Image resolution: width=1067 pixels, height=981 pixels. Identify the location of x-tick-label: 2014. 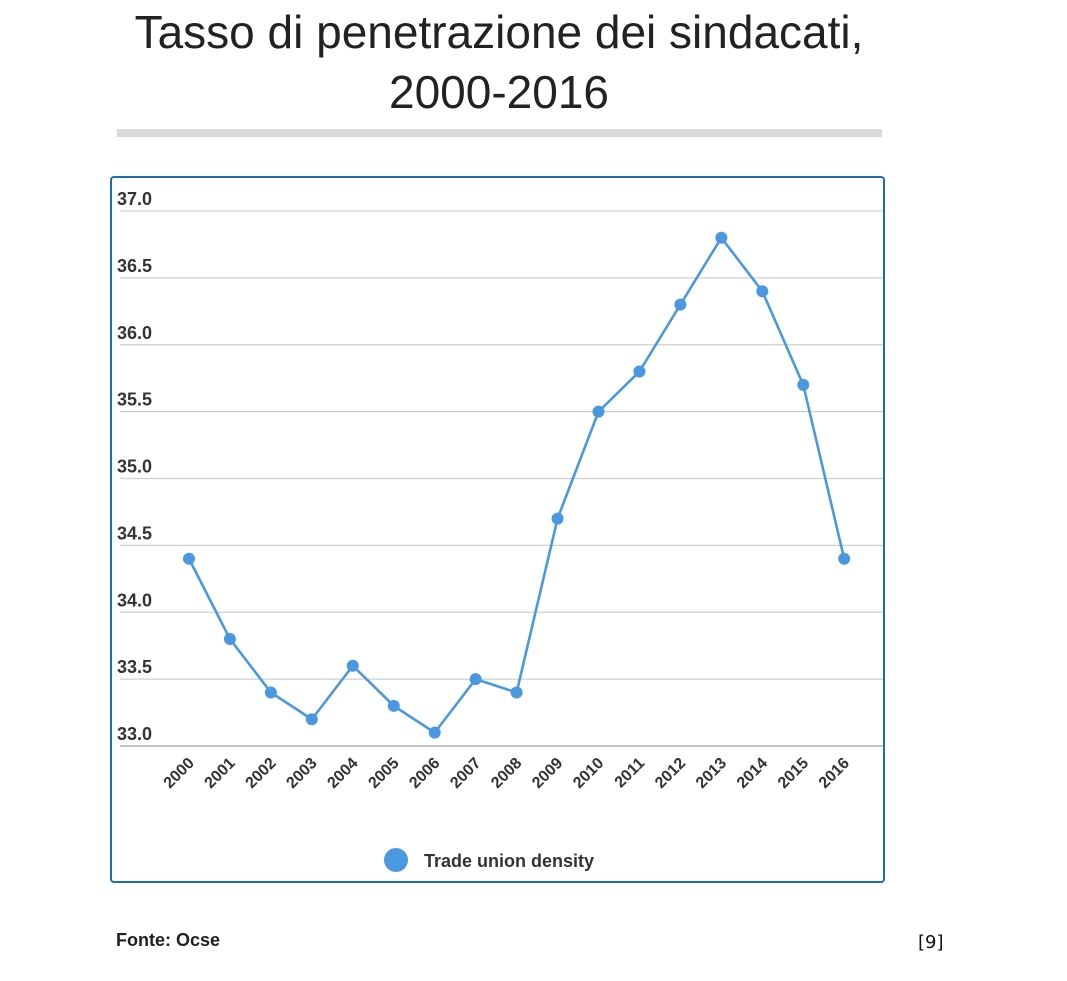
(752, 773).